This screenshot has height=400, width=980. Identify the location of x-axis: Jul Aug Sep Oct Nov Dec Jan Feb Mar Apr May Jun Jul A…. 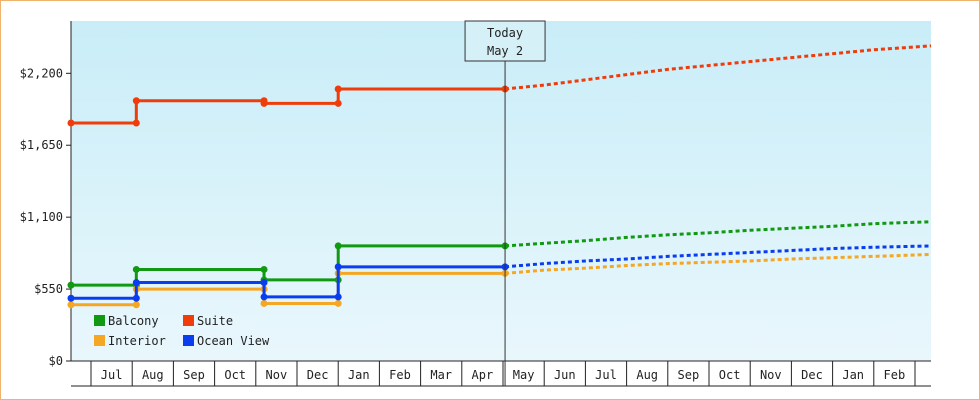
(501, 374).